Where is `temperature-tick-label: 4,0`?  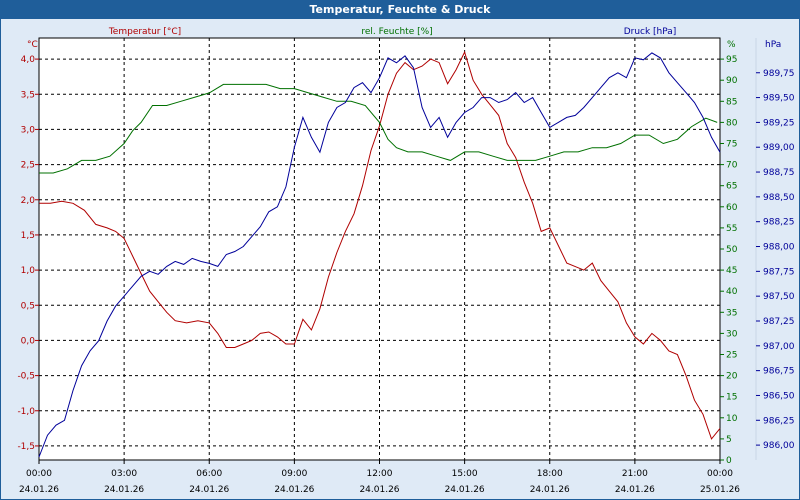 temperature-tick-label: 4,0 is located at coordinates (28, 60).